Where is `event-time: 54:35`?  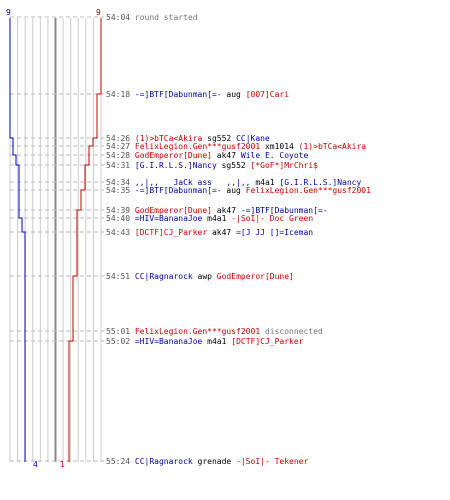
event-time: 54:35 is located at coordinates (120, 190).